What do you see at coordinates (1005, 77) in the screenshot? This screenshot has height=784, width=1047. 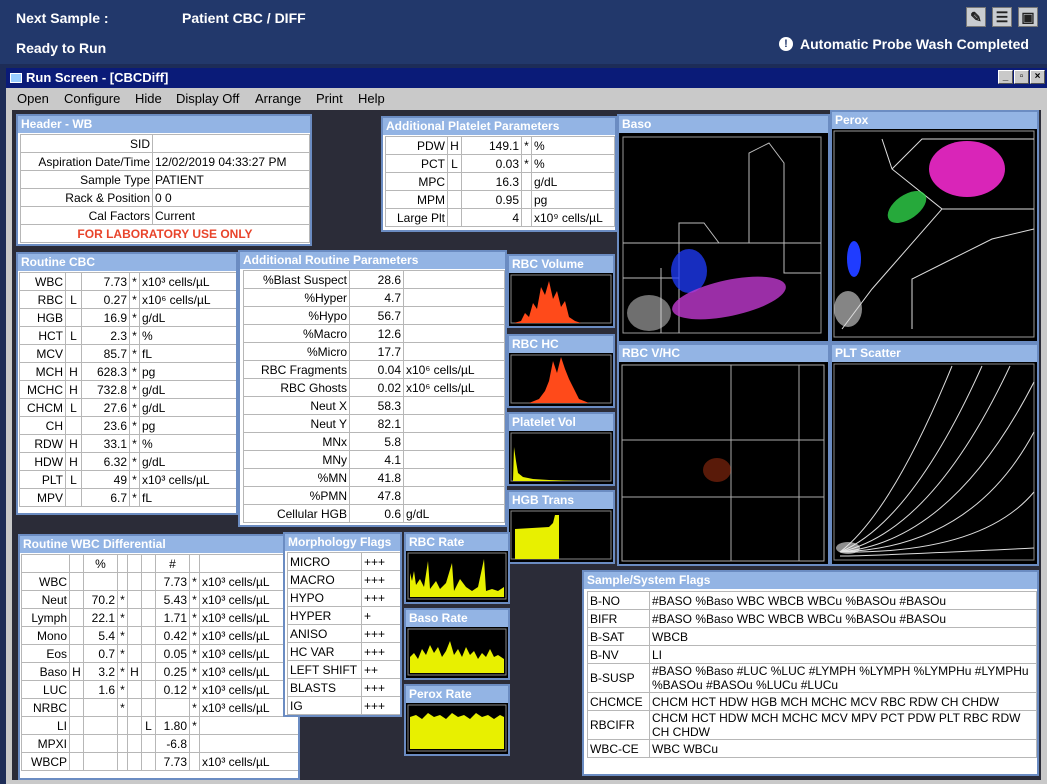 I see `minimize-button: _` at bounding box center [1005, 77].